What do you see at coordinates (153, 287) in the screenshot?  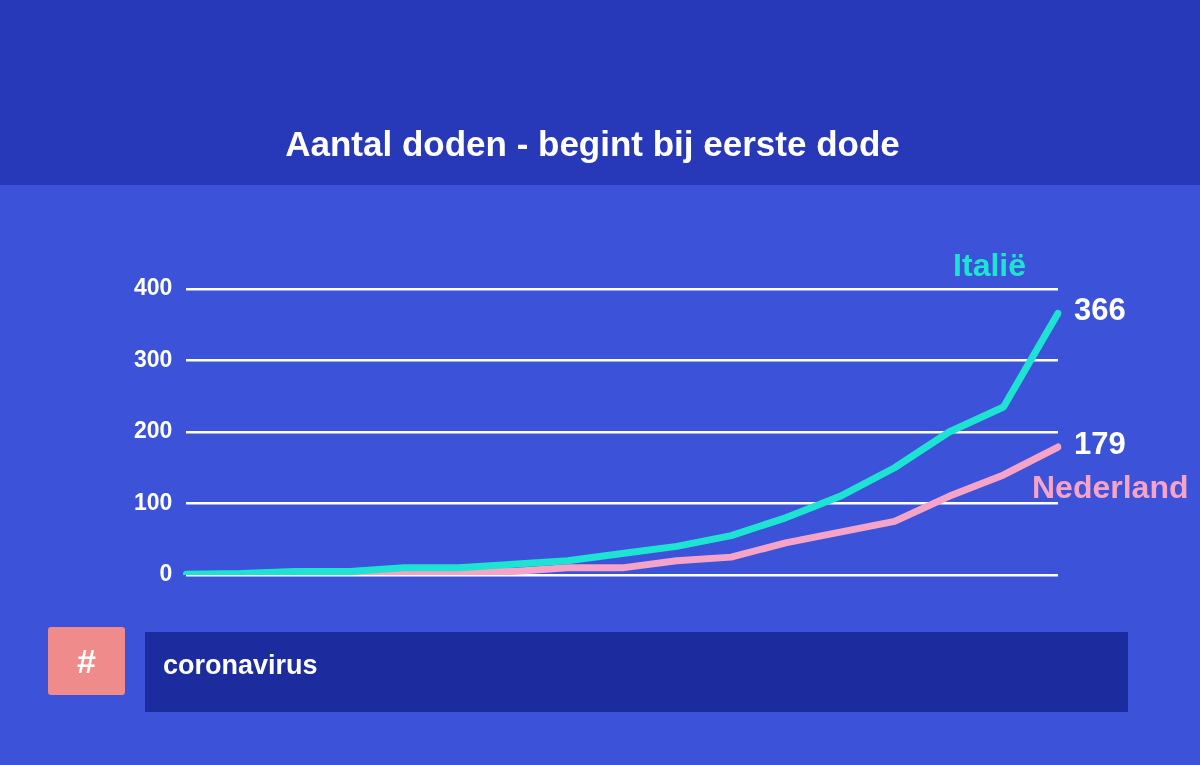 I see `y-tick-label: 400` at bounding box center [153, 287].